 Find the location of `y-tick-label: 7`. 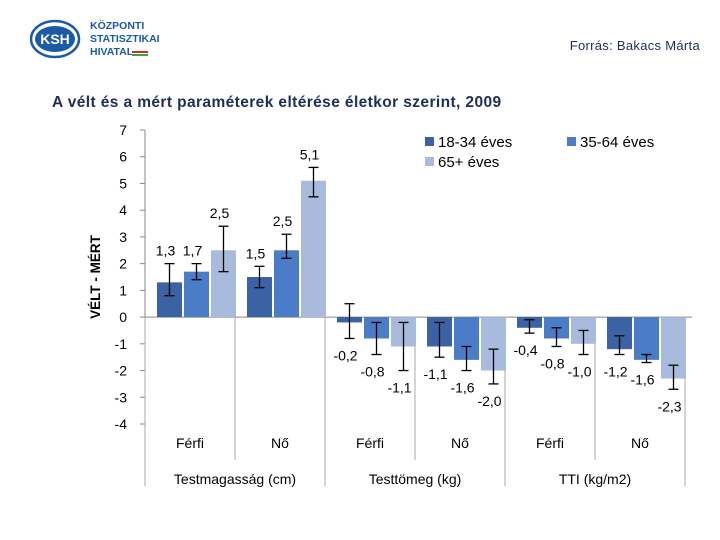

y-tick-label: 7 is located at coordinates (123, 130).